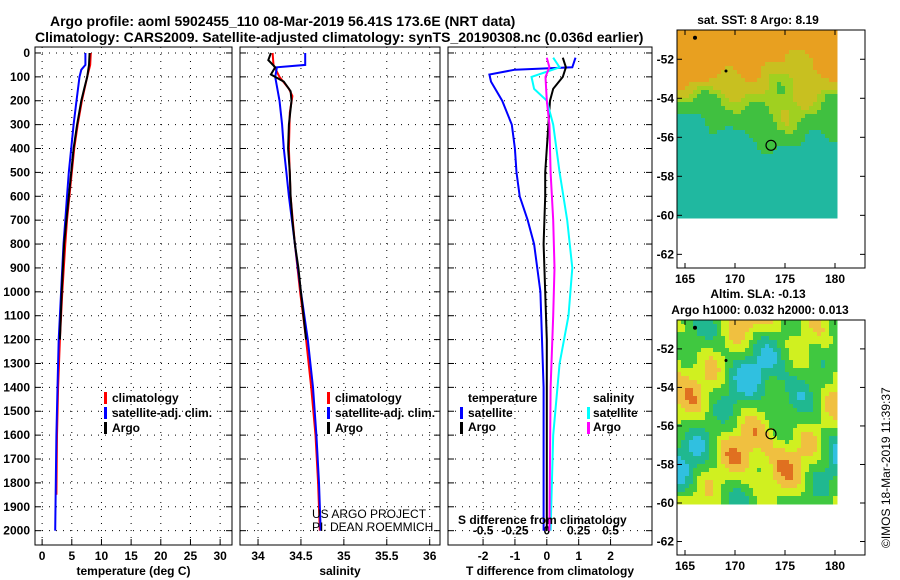  I want to click on y-tick-label: 600, so click(20, 196).